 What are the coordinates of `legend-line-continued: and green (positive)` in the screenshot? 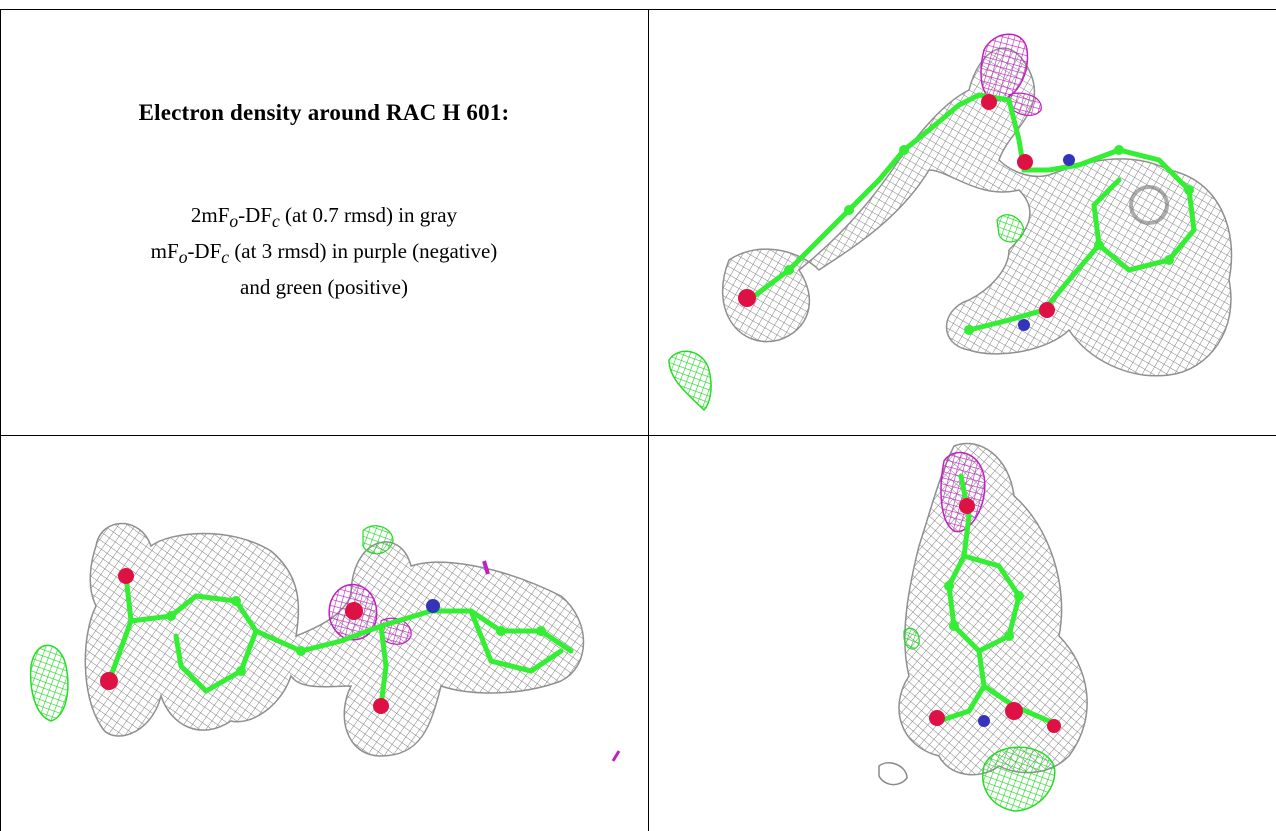 It's located at (324, 287).